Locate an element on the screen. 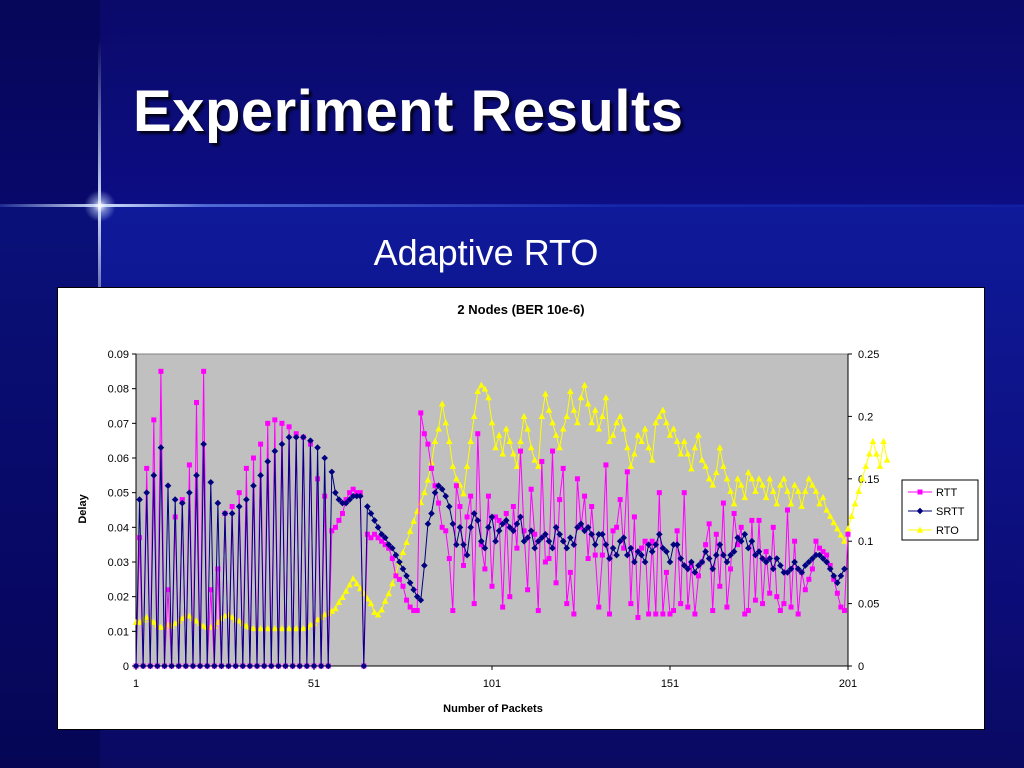 Image resolution: width=1024 pixels, height=768 pixels. x-tick-label: 1 is located at coordinates (136, 684).